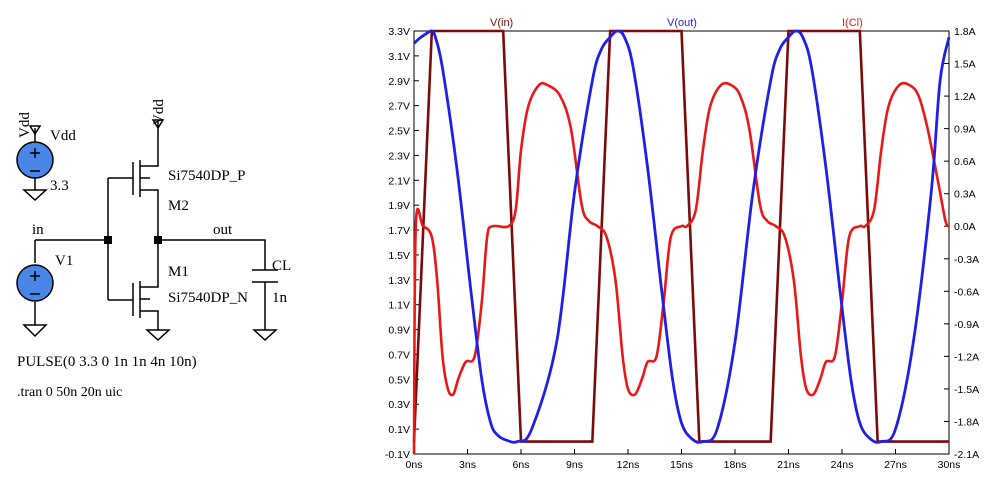  Describe the element at coordinates (966, 455) in the screenshot. I see `y-right-tick-label: -2.1A` at that location.